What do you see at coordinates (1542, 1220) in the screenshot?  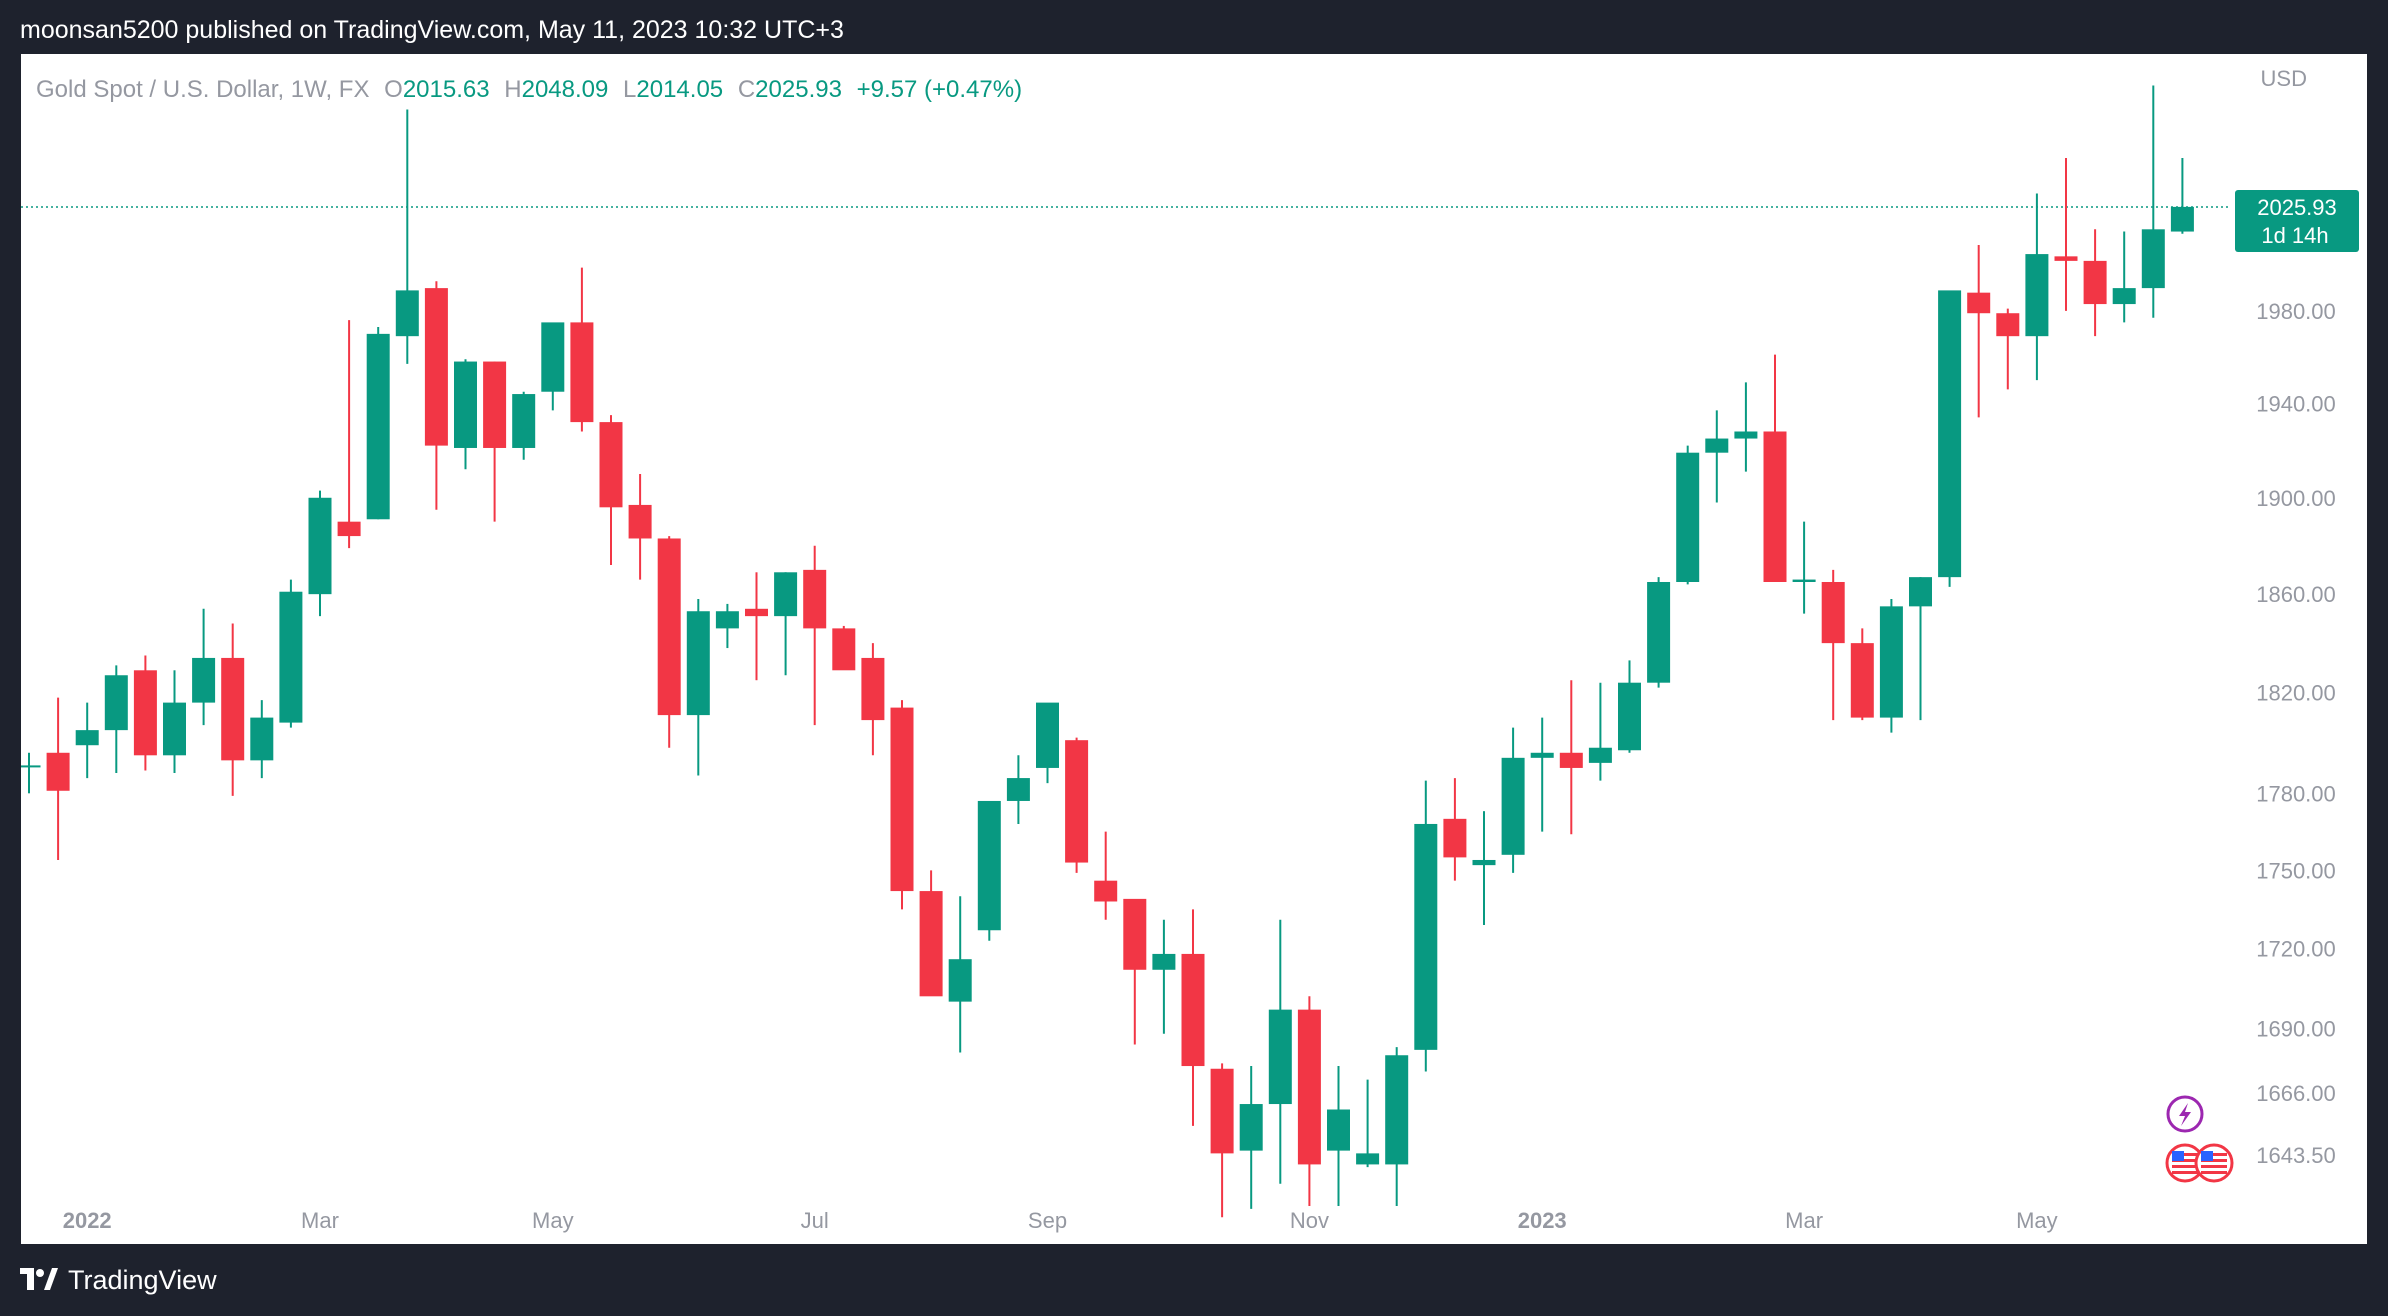 I see `x-axis-tick-label: 2023` at bounding box center [1542, 1220].